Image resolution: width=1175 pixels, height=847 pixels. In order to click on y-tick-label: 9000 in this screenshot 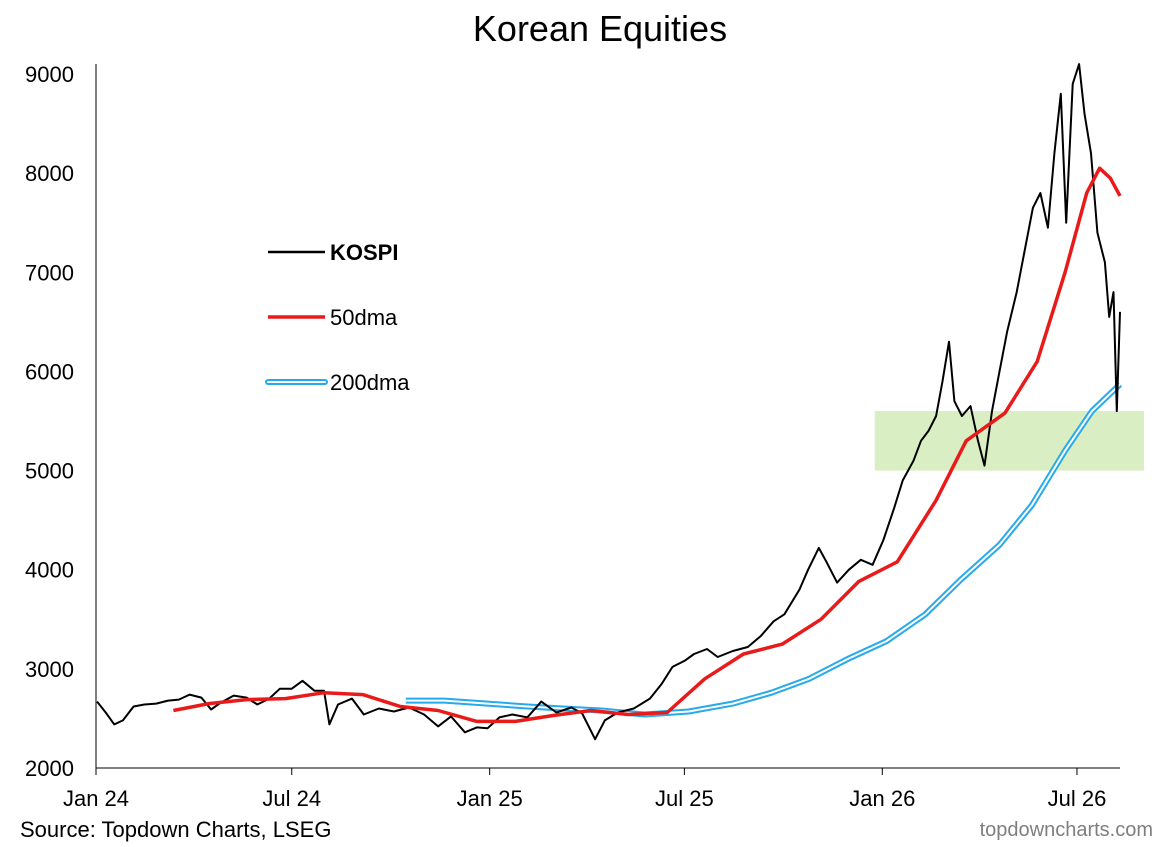, I will do `click(49, 74)`.